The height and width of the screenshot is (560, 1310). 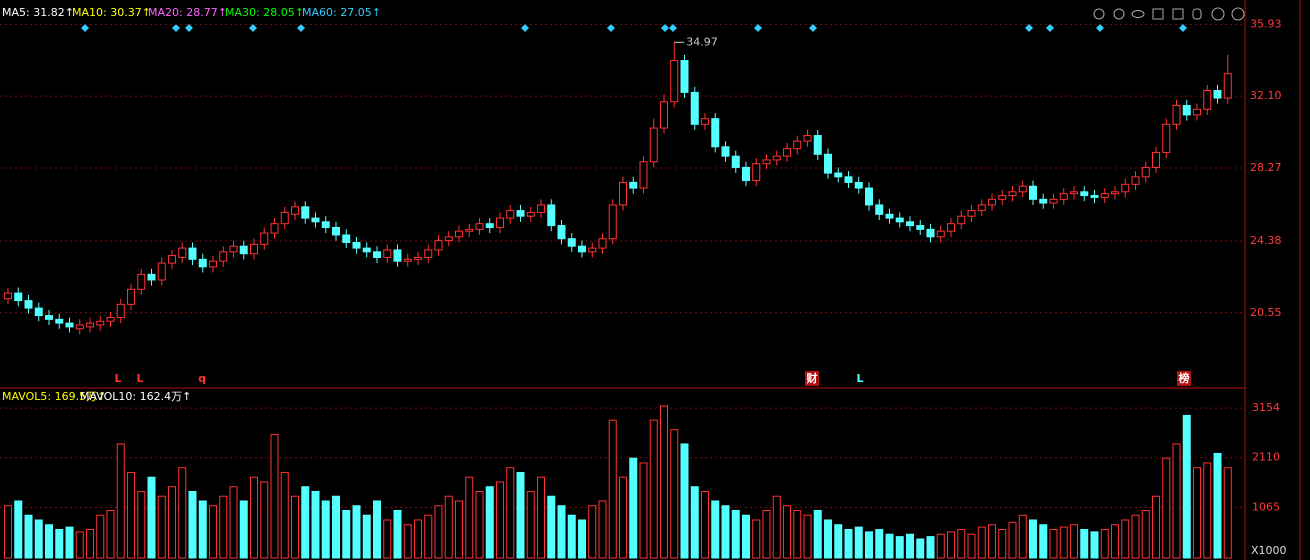 What do you see at coordinates (1266, 407) in the screenshot?
I see `y-tick-label: 3154` at bounding box center [1266, 407].